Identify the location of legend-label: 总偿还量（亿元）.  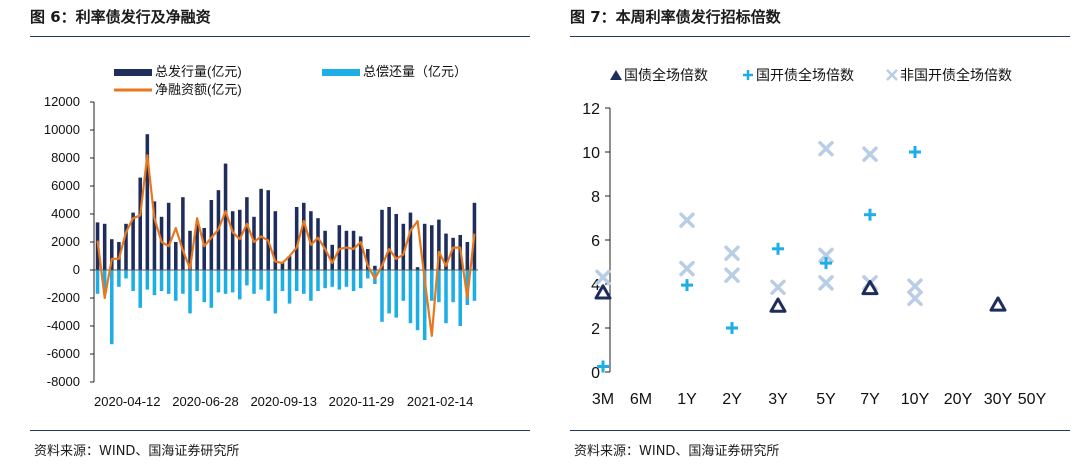
(415, 71).